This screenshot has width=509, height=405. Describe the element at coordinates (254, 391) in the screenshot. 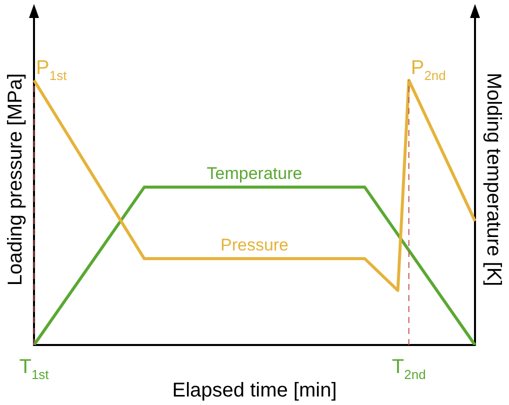

I see `x-axis-title: Elapsed time [min]` at that location.